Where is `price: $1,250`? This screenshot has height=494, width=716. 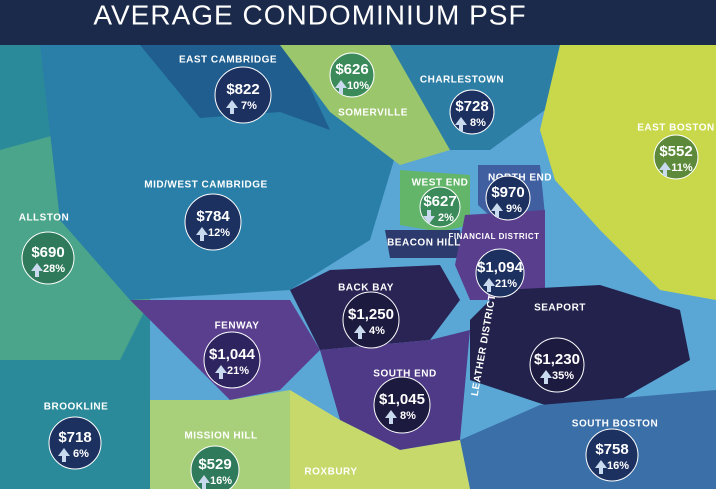
price: $1,250 is located at coordinates (371, 314).